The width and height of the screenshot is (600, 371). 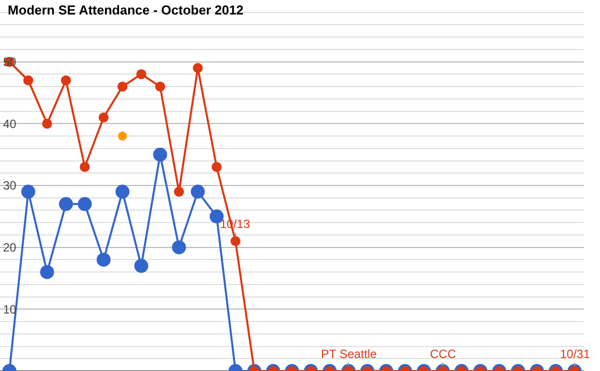 I want to click on data-label: PT Seattle, so click(x=349, y=354).